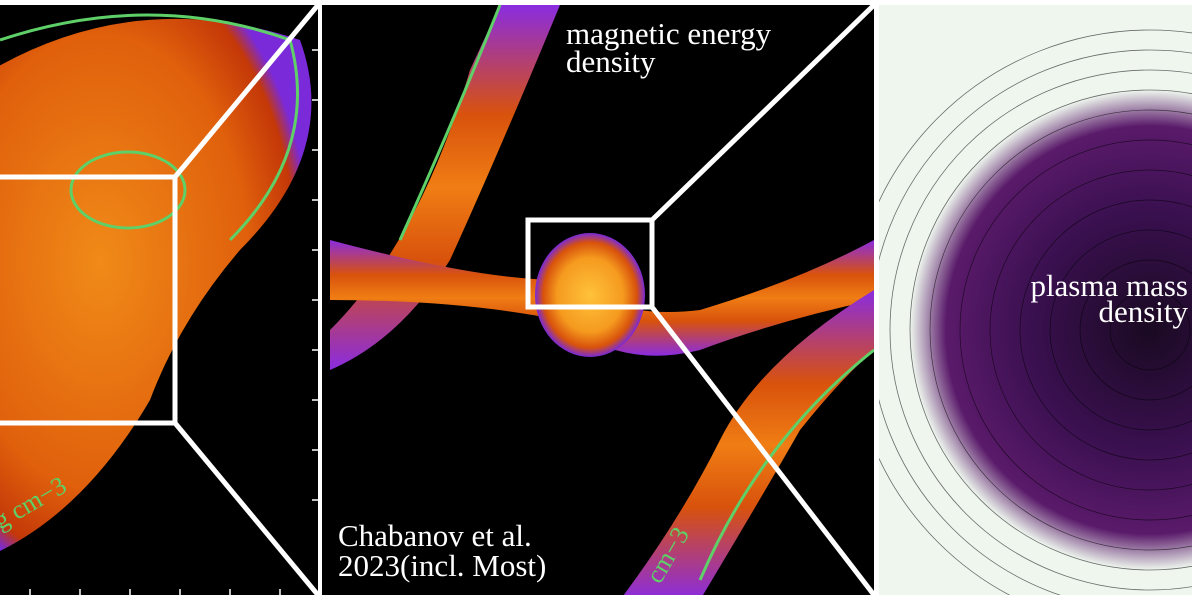 The image size is (1192, 600). What do you see at coordinates (669, 33) in the screenshot?
I see `panel-title: magnetic energy` at bounding box center [669, 33].